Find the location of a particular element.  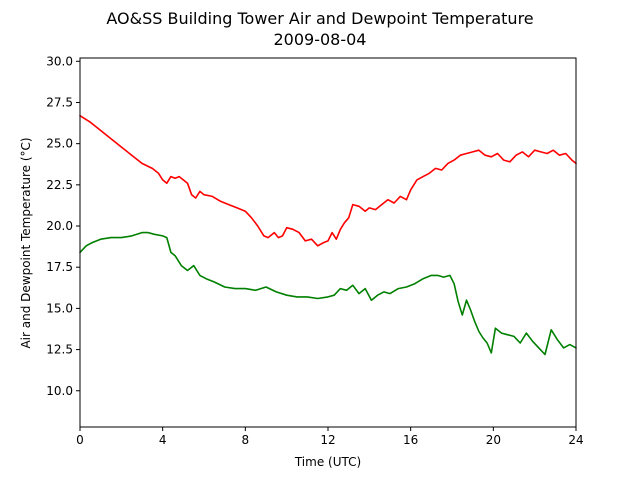

x-tick-label: 24 is located at coordinates (575, 440).